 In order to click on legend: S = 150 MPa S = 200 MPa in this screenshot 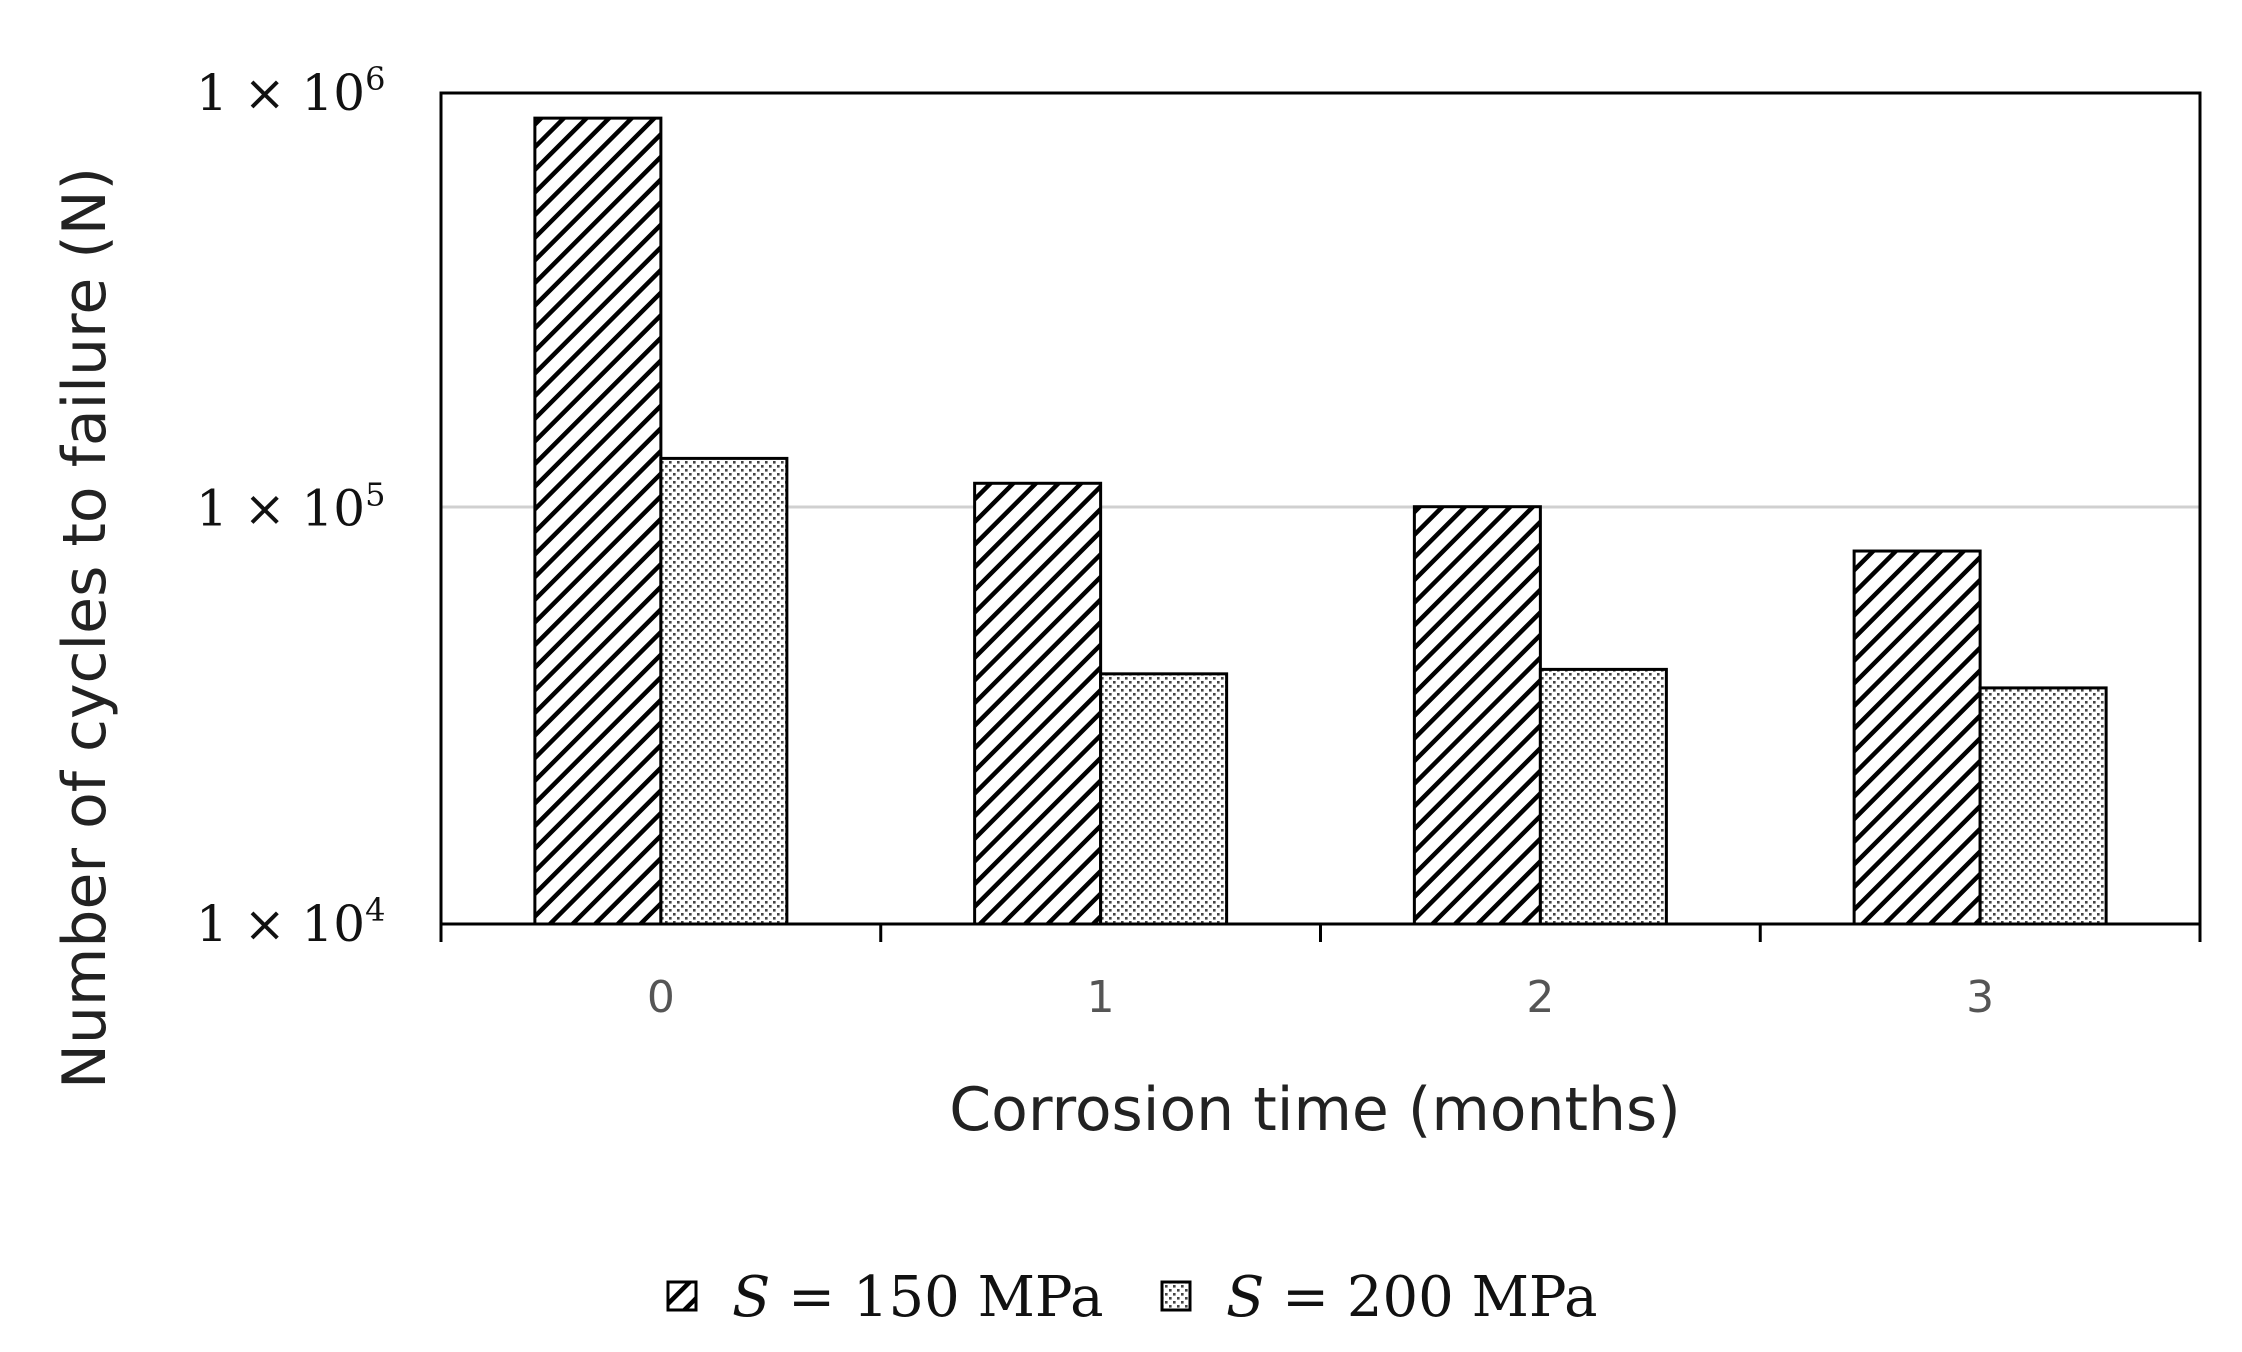, I will do `click(1131, 1297)`.